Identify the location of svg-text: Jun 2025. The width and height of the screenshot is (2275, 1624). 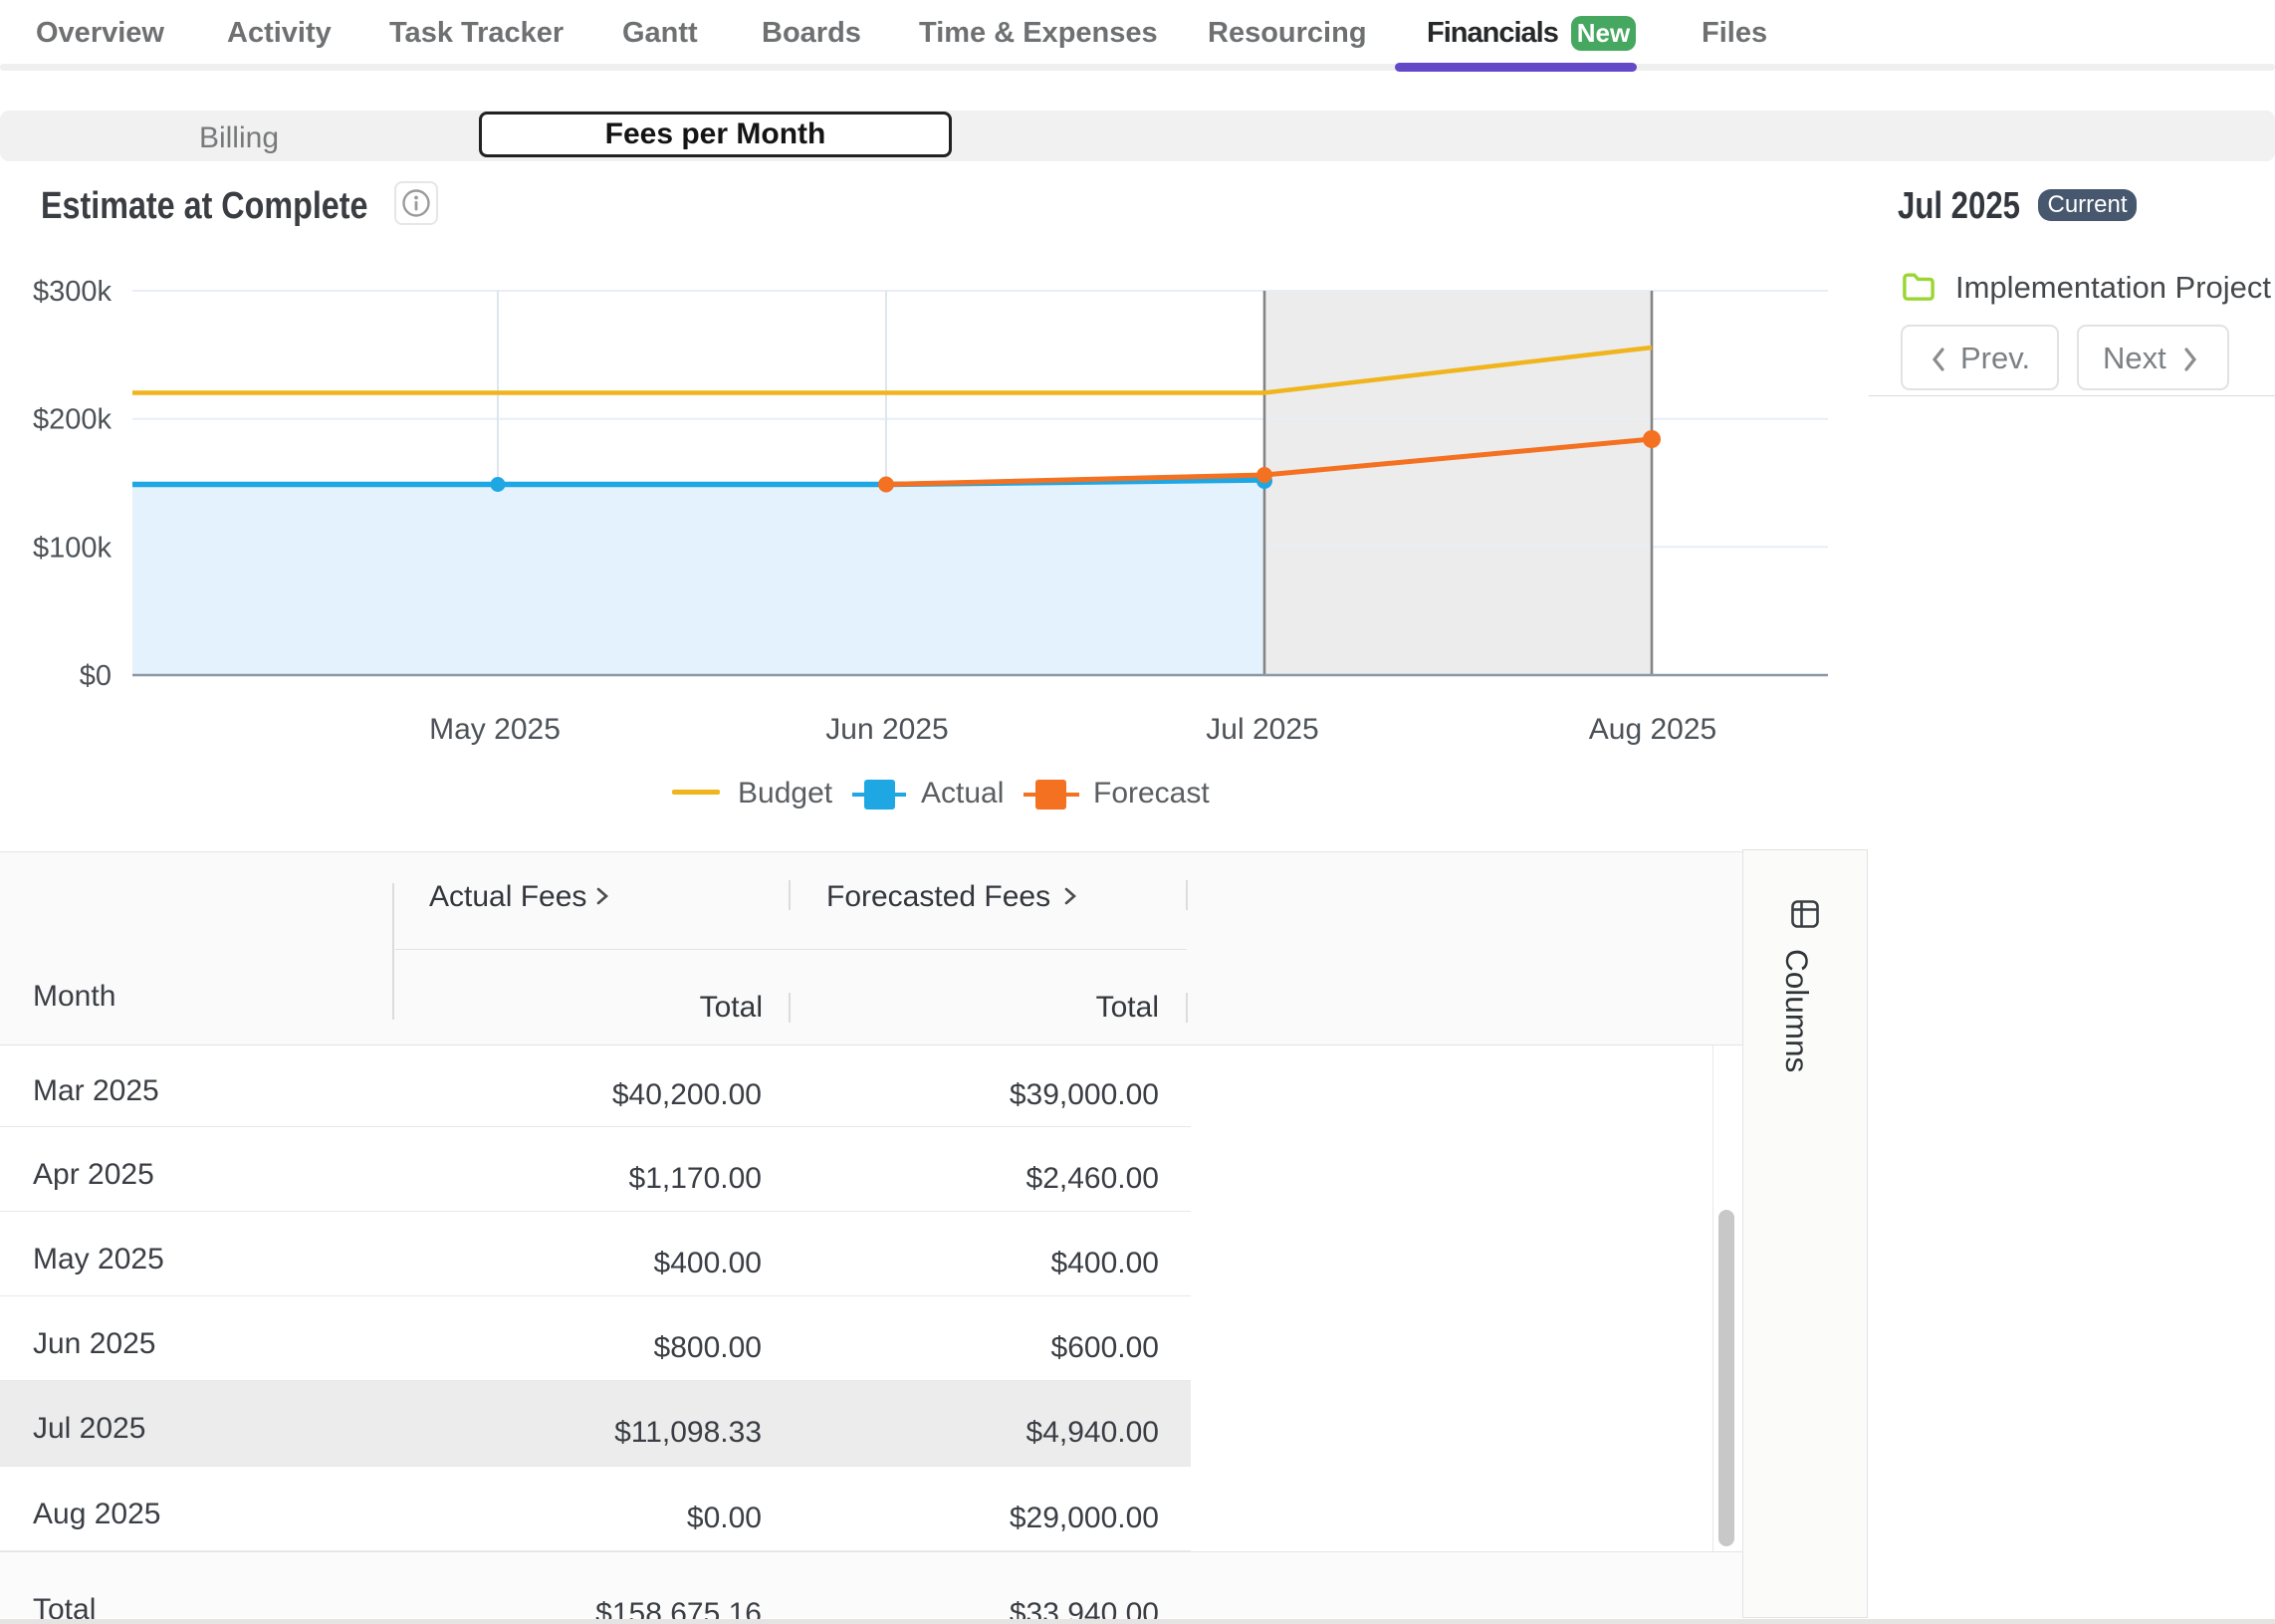
(886, 730).